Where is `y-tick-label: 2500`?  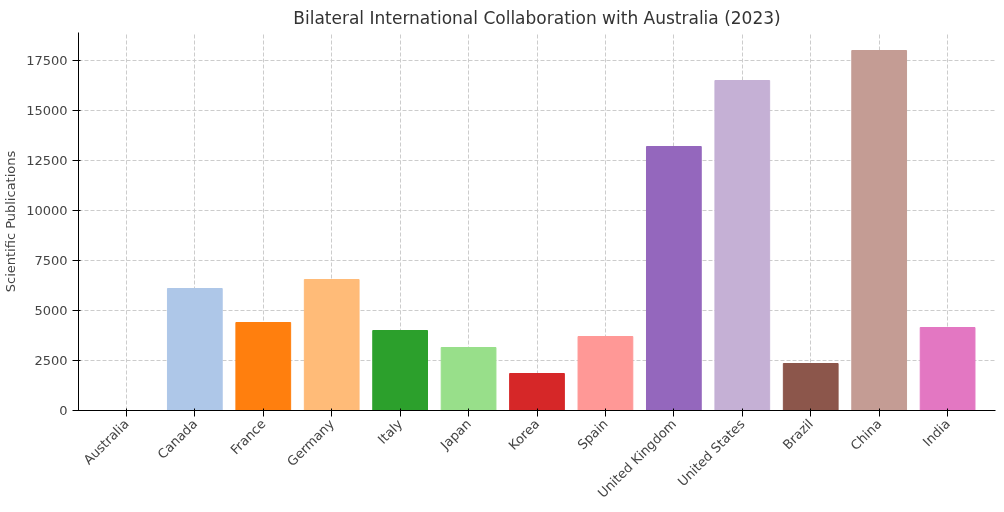 y-tick-label: 2500 is located at coordinates (51, 360).